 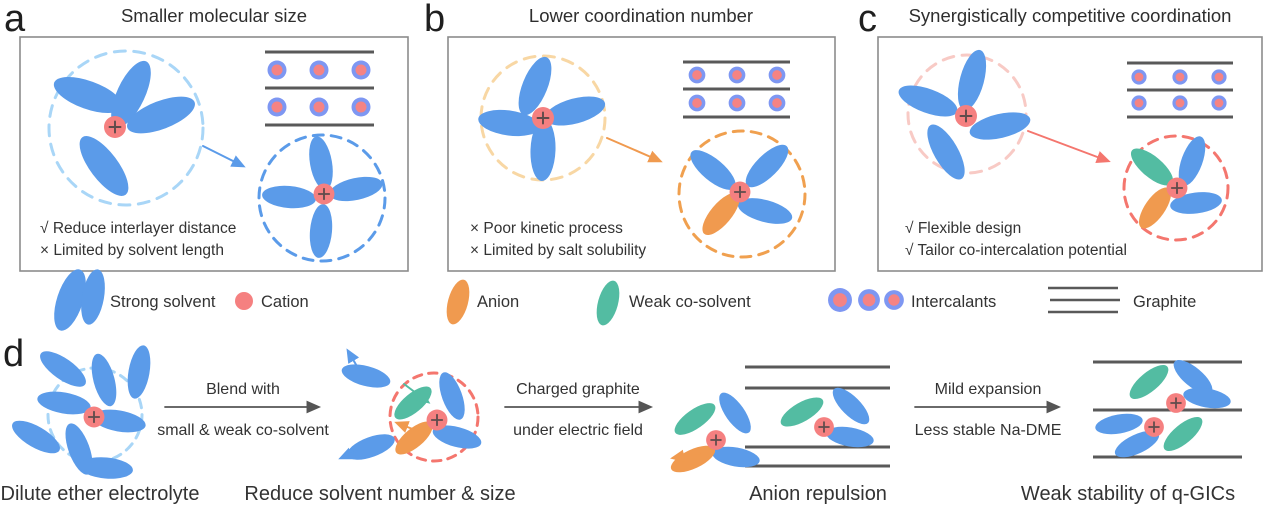 What do you see at coordinates (818, 494) in the screenshot?
I see `step-label-3: Anion repulsion` at bounding box center [818, 494].